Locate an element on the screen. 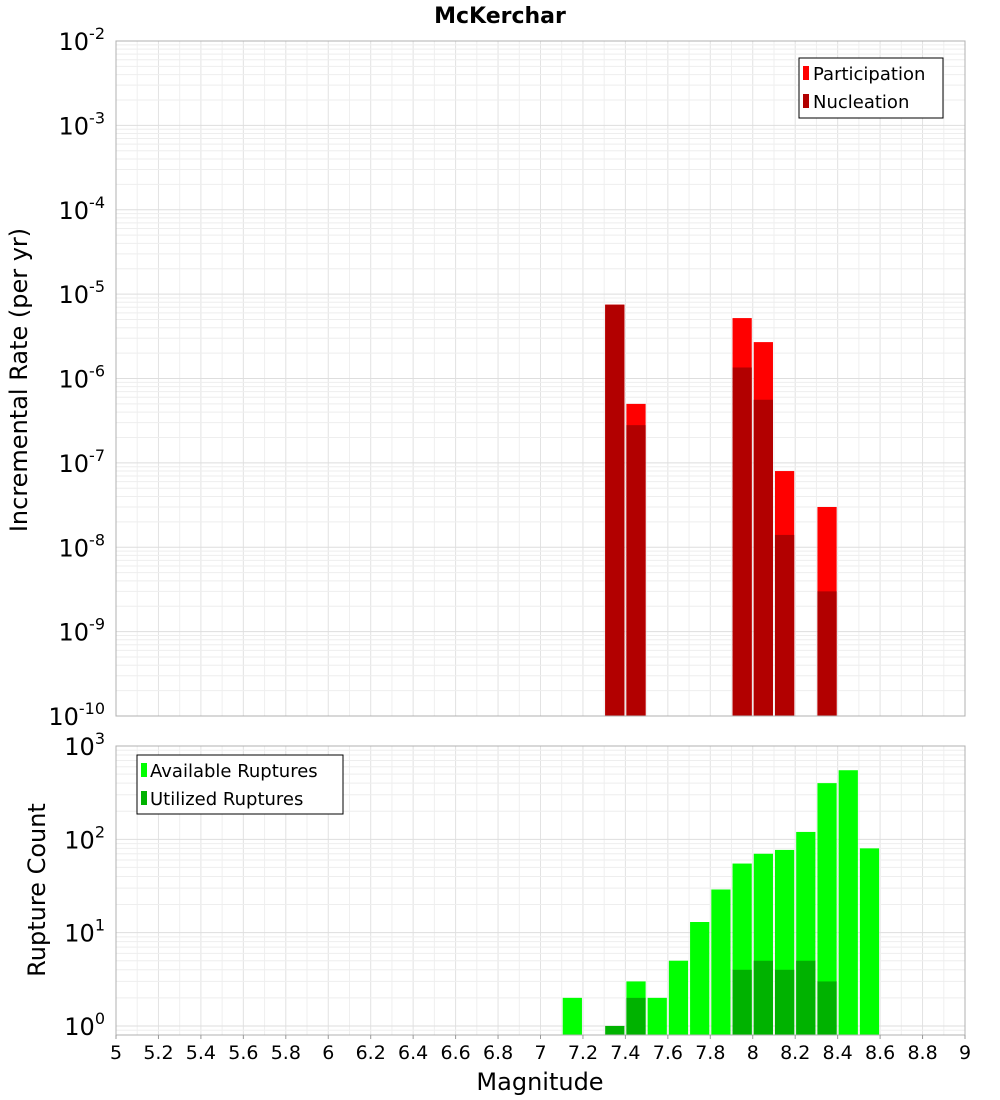  y-tick-label: 10⁻² is located at coordinates (82, 40).